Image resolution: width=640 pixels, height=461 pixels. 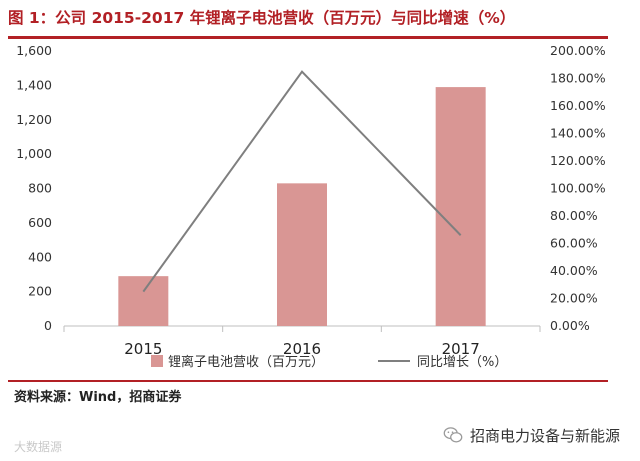 I want to click on title-rule, so click(x=308, y=37).